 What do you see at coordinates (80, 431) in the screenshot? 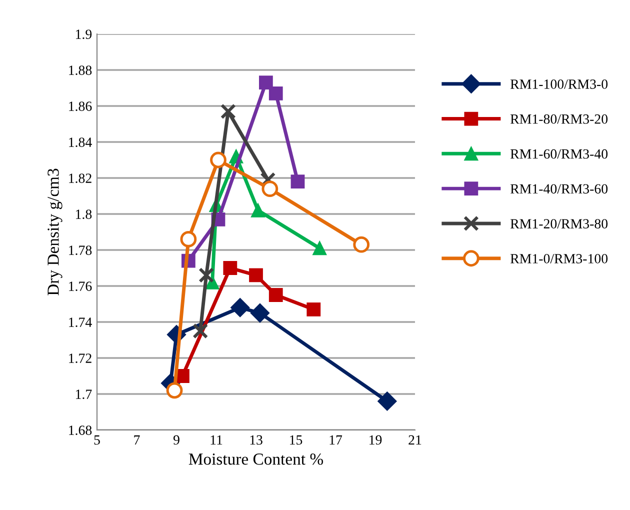
I see `y-tick-label: 1.68` at bounding box center [80, 431].